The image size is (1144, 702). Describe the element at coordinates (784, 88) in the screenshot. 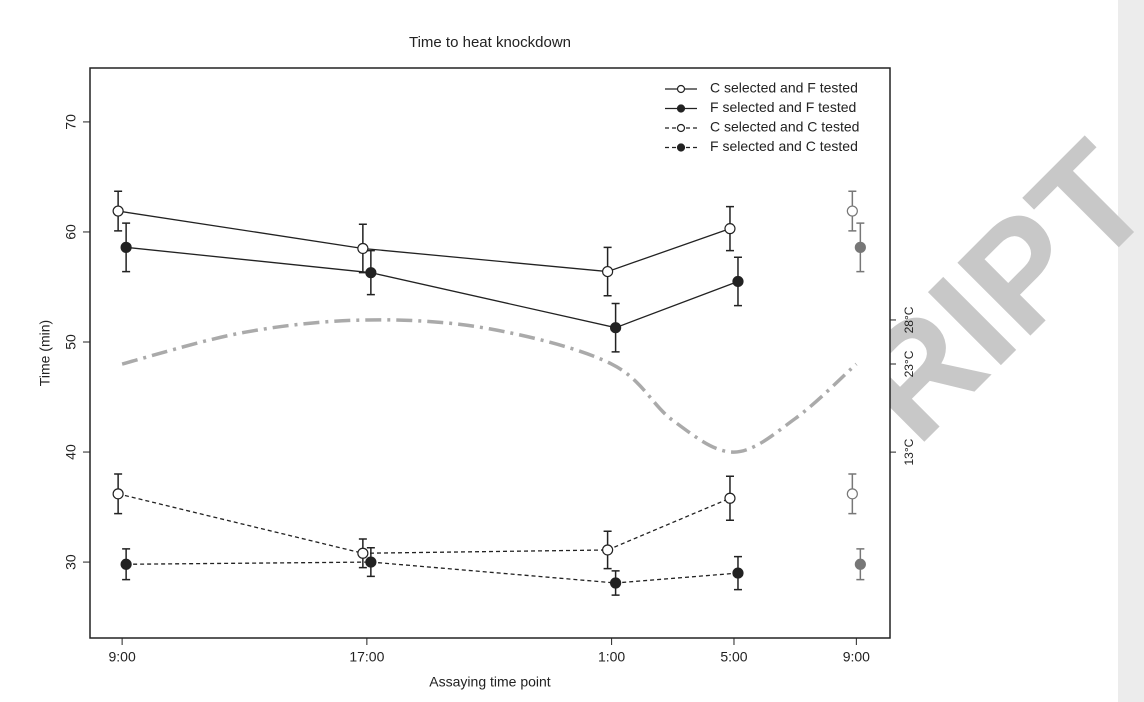

I see `legend-label: C selected and F tested` at that location.